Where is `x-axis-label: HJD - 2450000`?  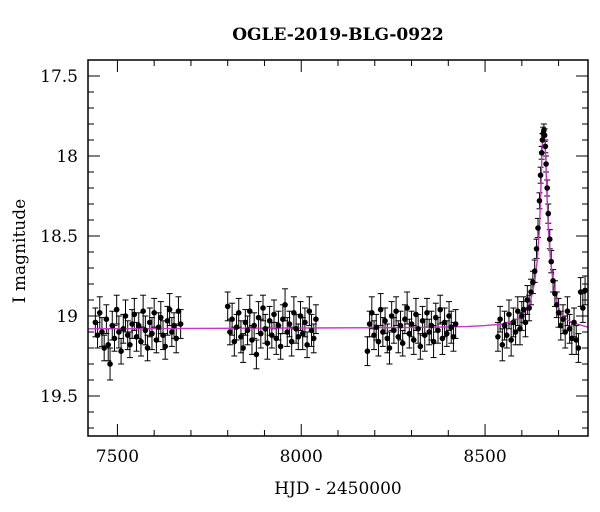 x-axis-label: HJD - 2450000 is located at coordinates (338, 489).